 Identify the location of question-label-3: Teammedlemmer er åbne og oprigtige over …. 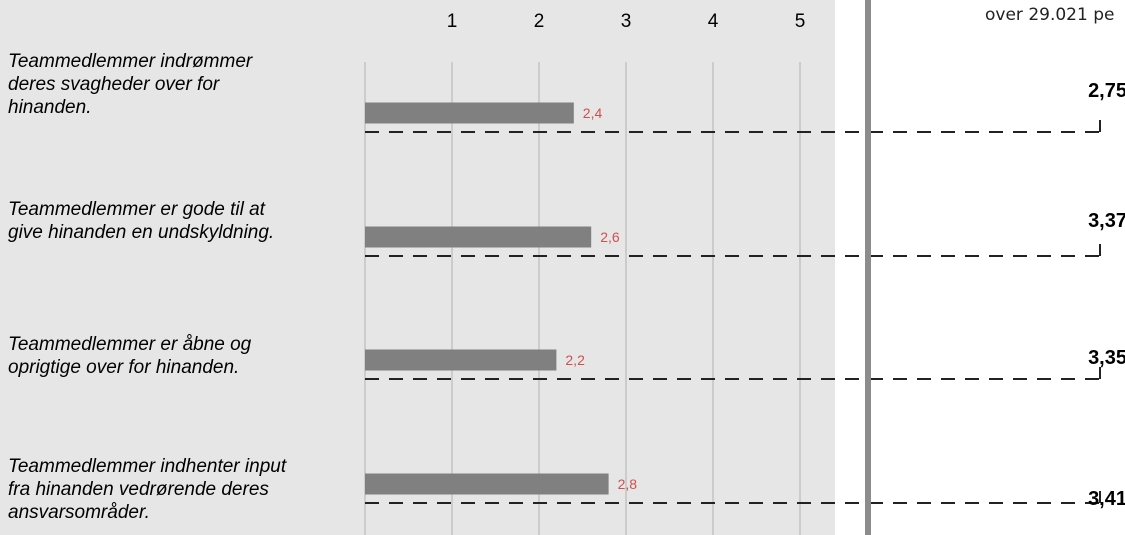
(130, 356).